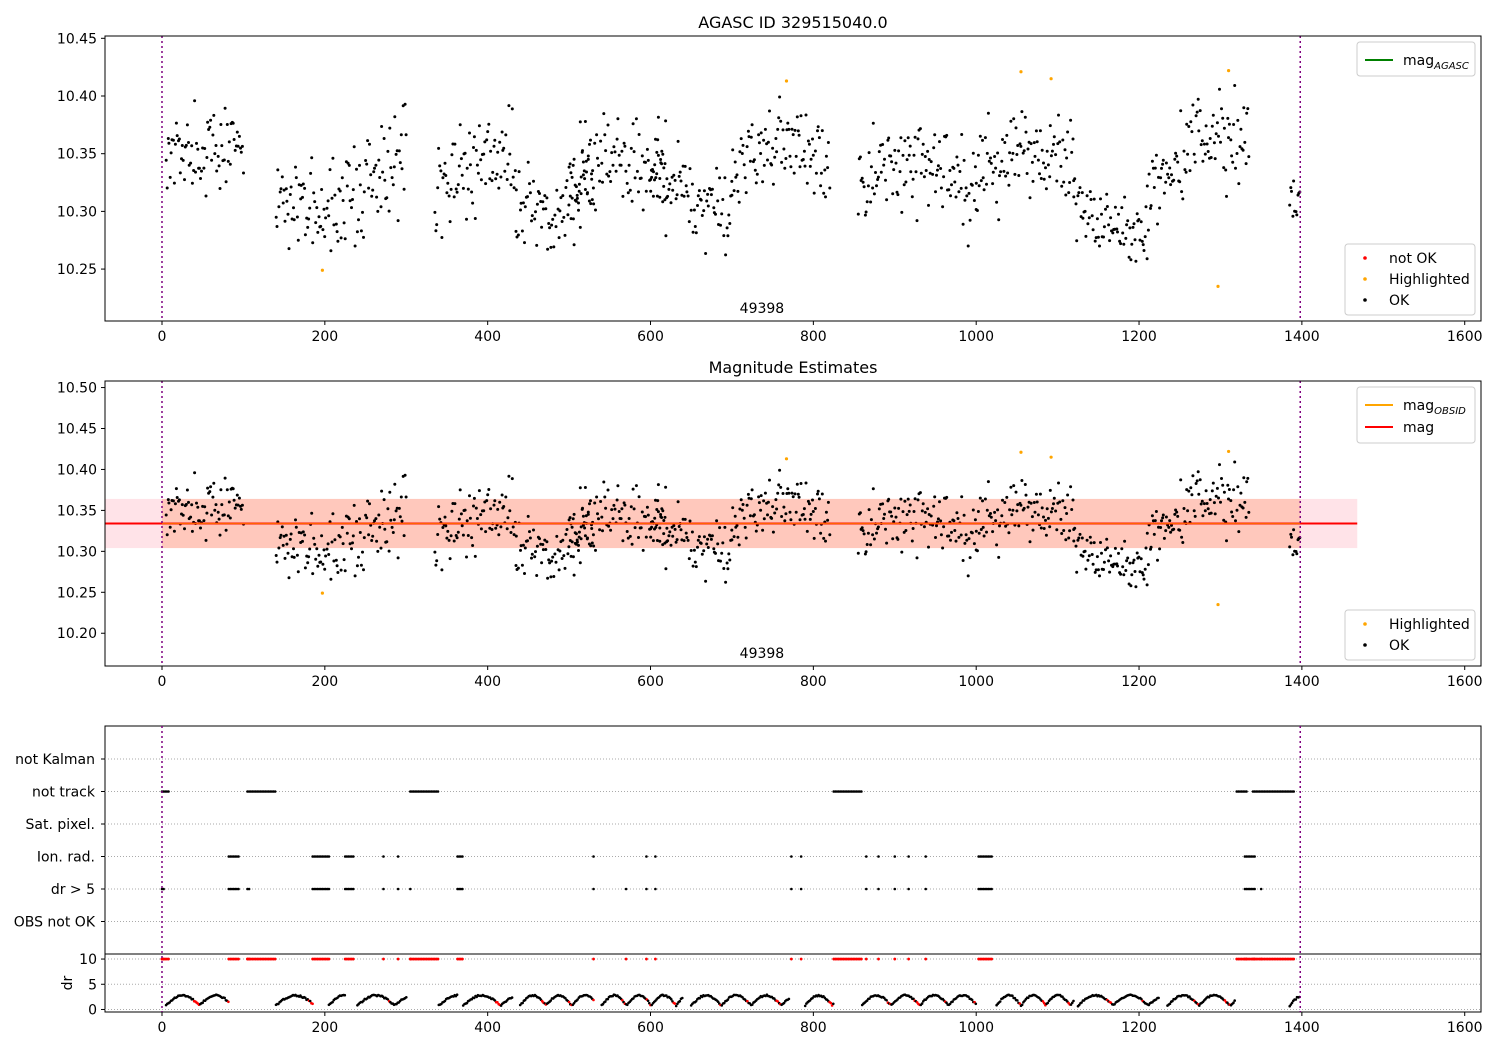 The height and width of the screenshot is (1050, 1500). What do you see at coordinates (676, 1006) in the screenshot?
I see `dr-point` at bounding box center [676, 1006].